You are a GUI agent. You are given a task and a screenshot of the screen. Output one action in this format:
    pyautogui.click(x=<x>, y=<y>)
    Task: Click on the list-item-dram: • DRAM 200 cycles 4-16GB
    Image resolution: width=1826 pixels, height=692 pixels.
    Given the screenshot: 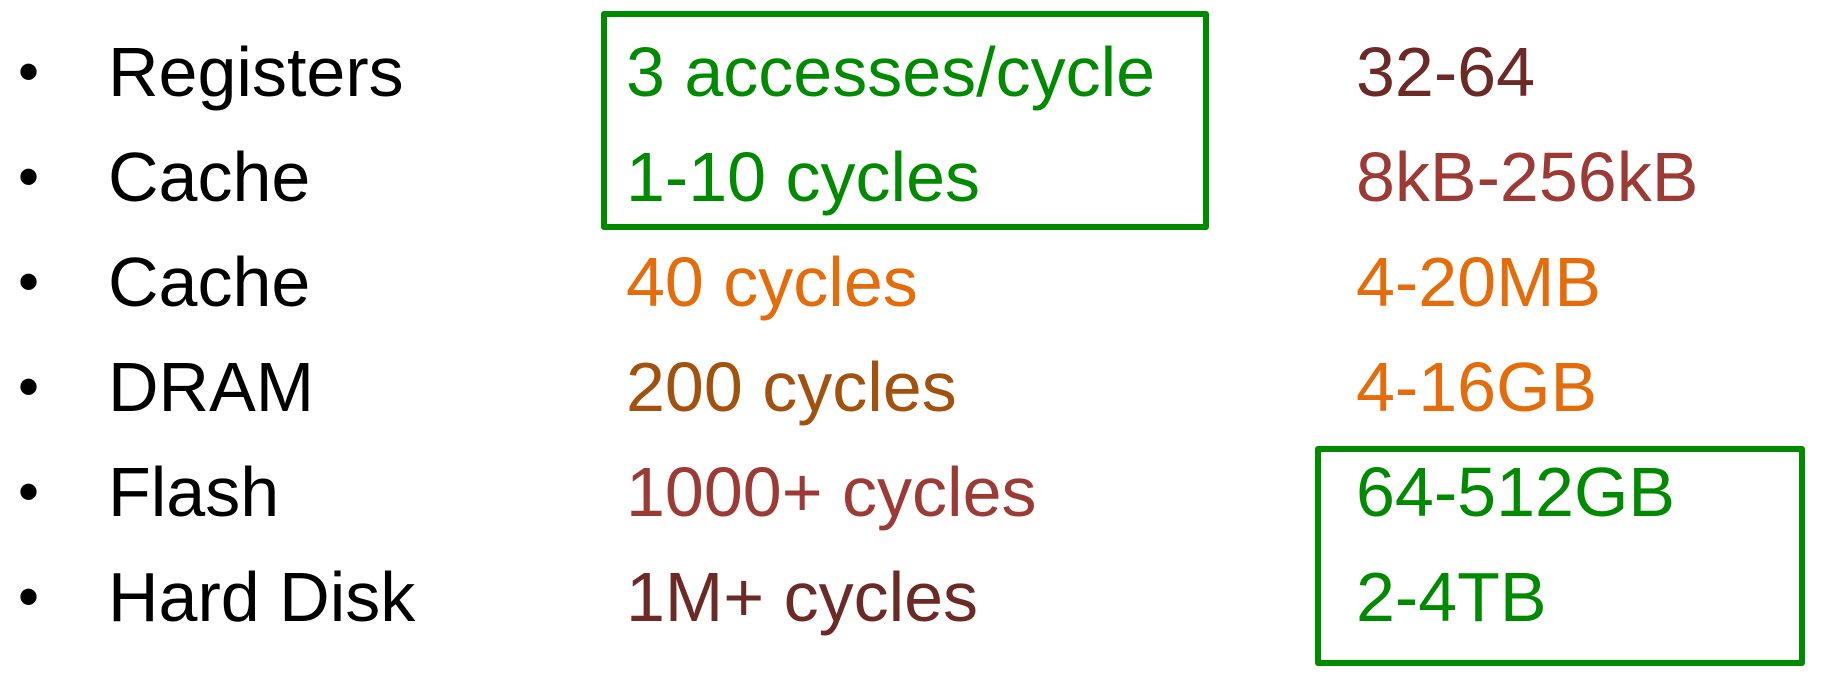 What is the action you would take?
    pyautogui.click(x=913, y=387)
    